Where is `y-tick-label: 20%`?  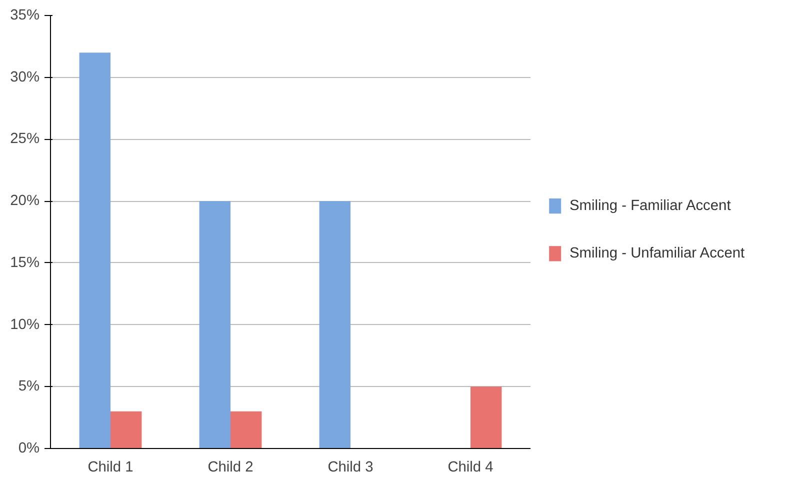
y-tick-label: 20% is located at coordinates (25, 201).